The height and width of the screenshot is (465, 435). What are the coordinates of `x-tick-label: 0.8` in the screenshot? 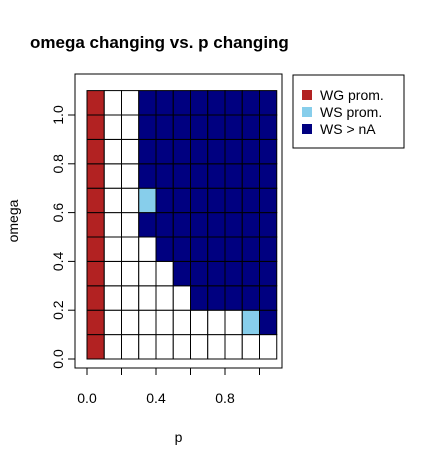 It's located at (225, 398).